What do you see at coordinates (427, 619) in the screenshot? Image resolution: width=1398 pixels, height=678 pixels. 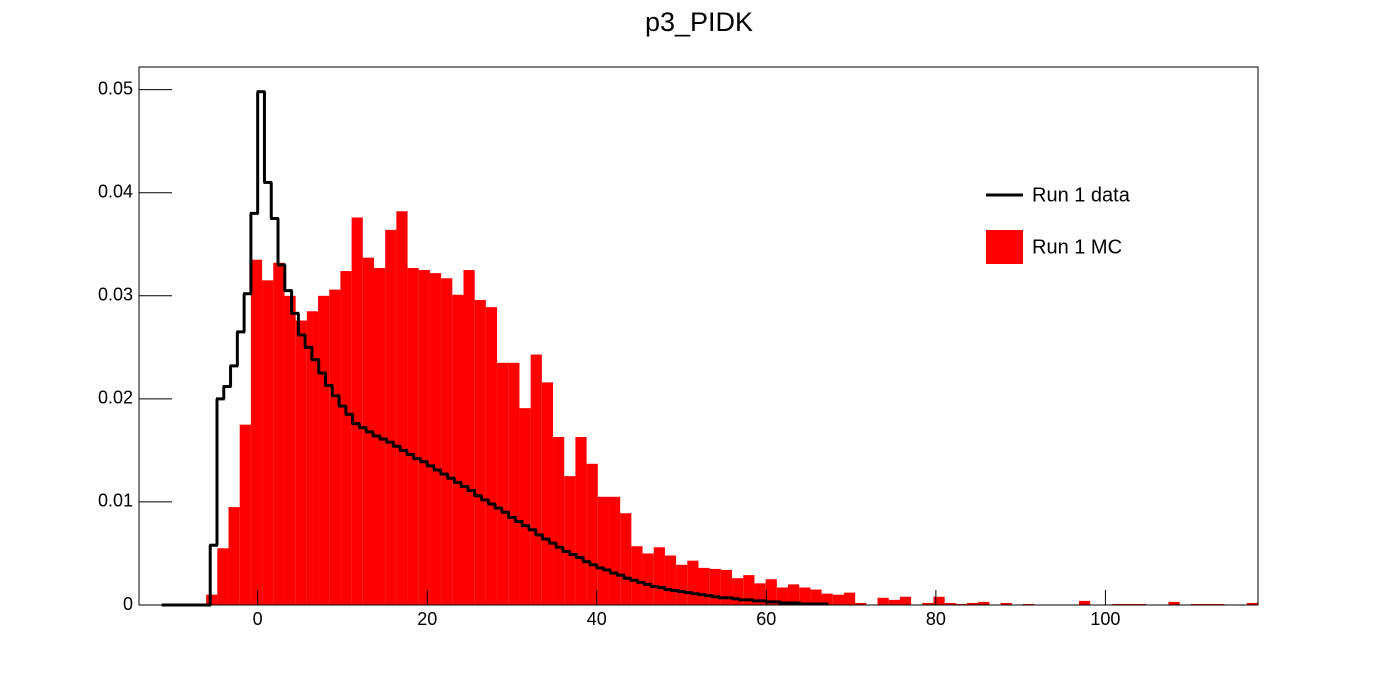 I see `x-tick-label: 20` at bounding box center [427, 619].